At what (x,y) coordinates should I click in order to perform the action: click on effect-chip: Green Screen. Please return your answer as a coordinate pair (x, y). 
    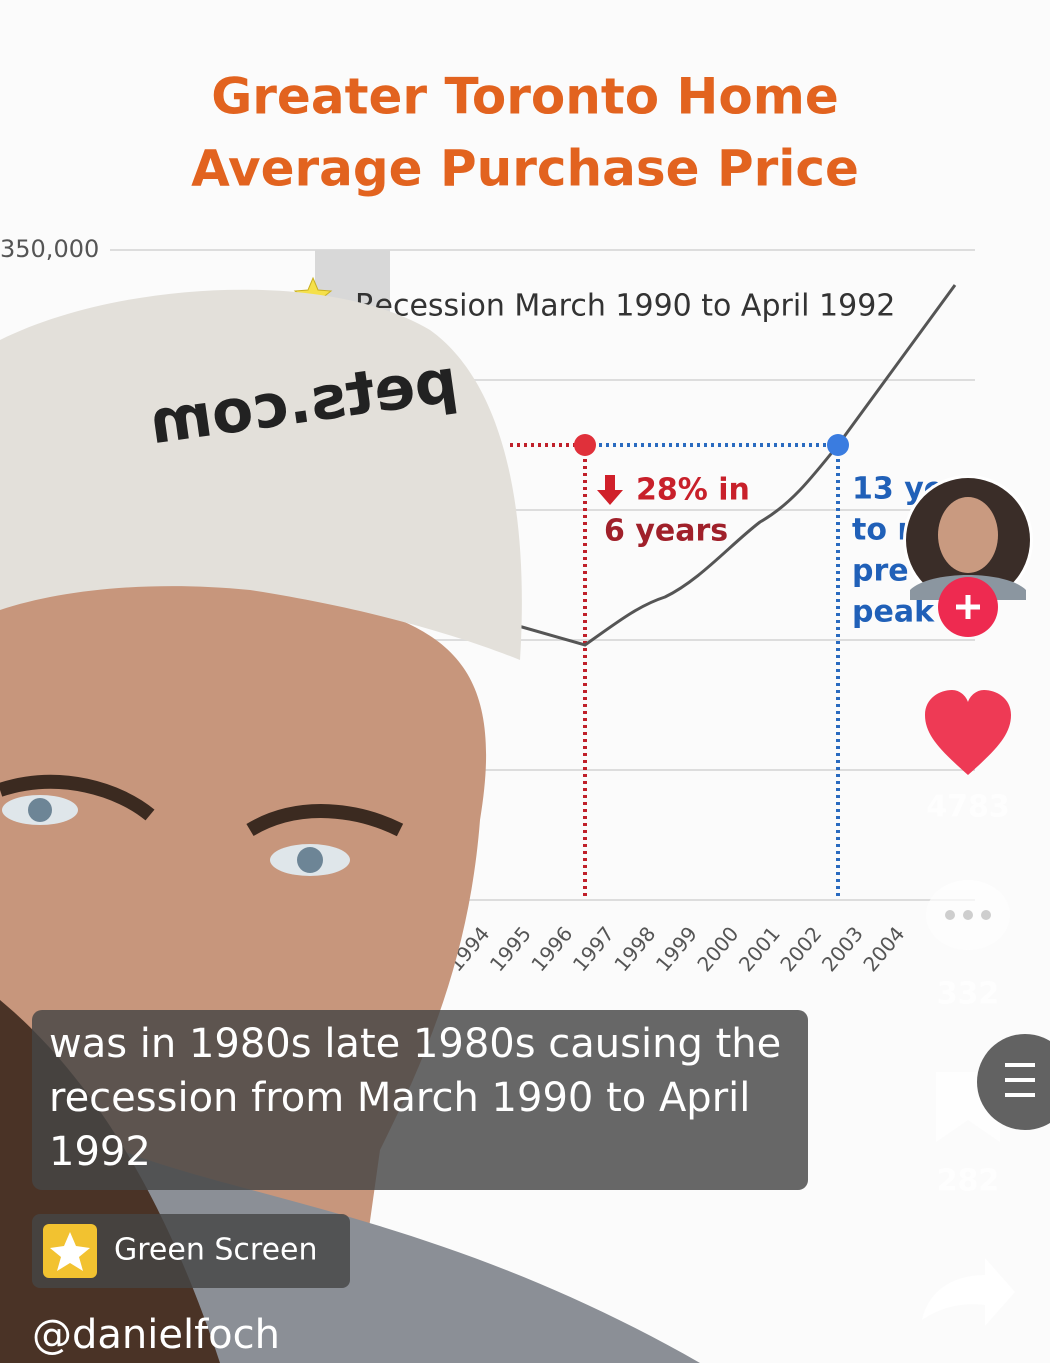
    Looking at the image, I should click on (191, 1251).